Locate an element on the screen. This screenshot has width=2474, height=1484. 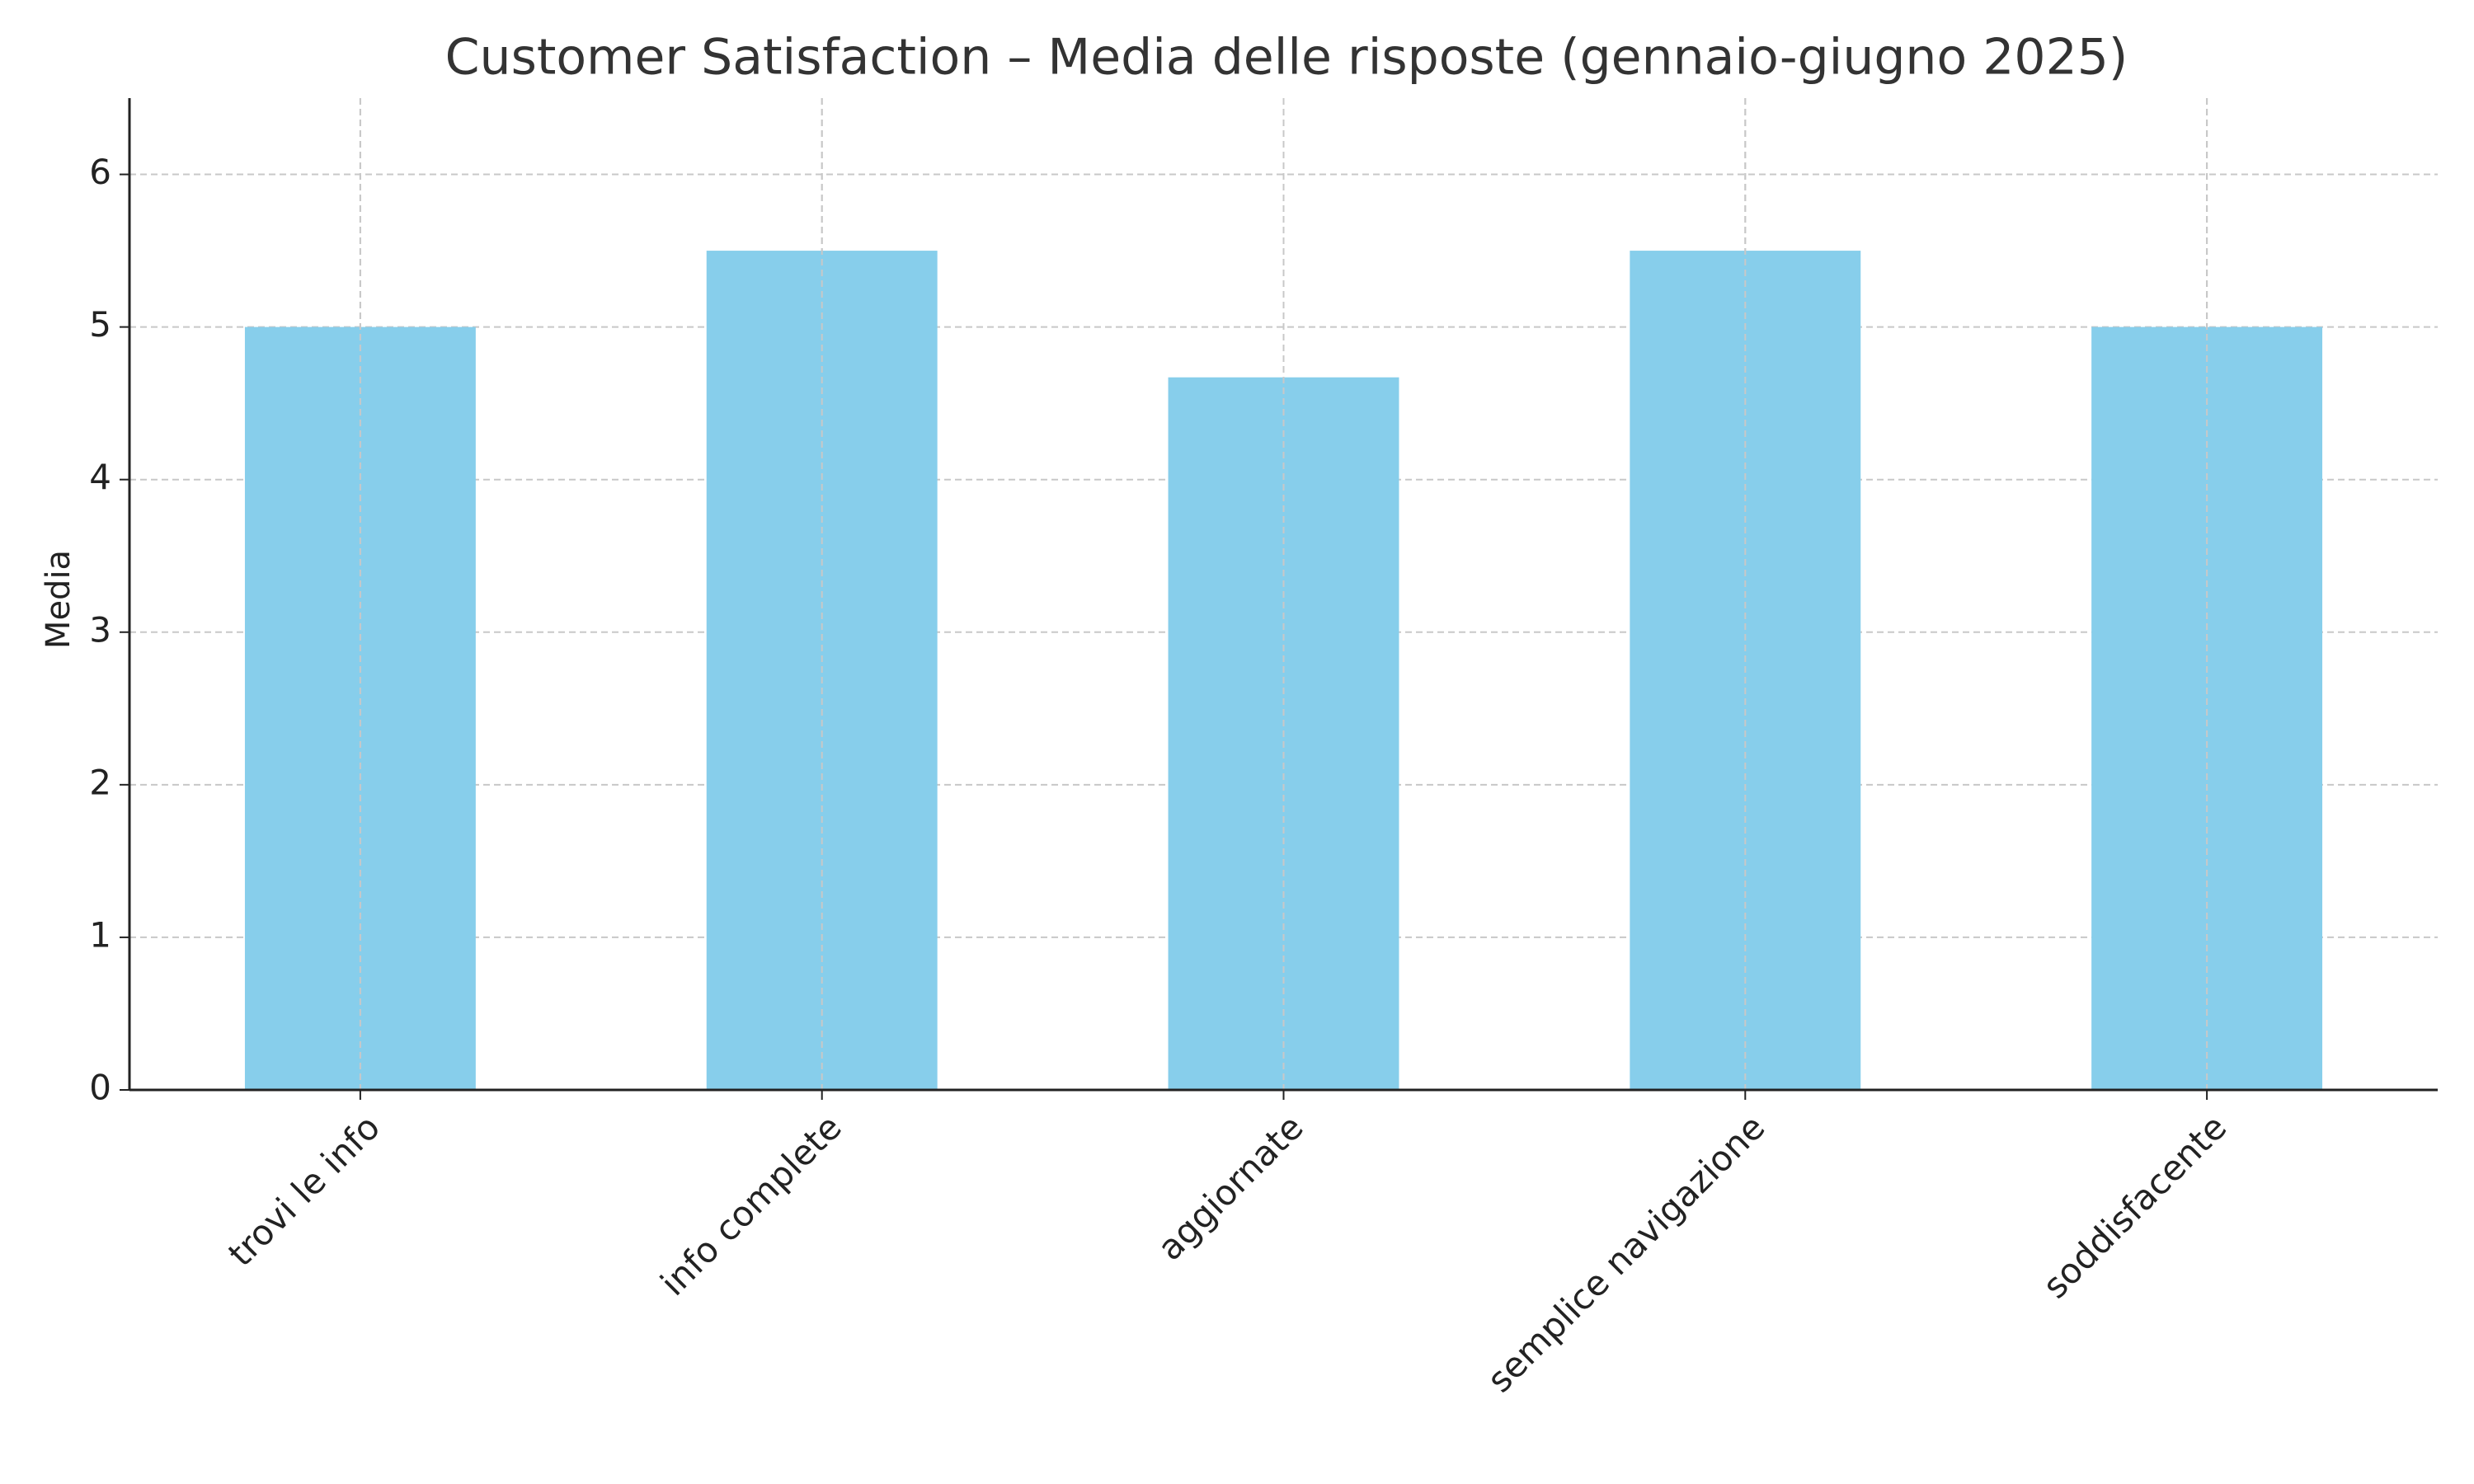
x-tick-label: aggiornate is located at coordinates (1230, 1188).